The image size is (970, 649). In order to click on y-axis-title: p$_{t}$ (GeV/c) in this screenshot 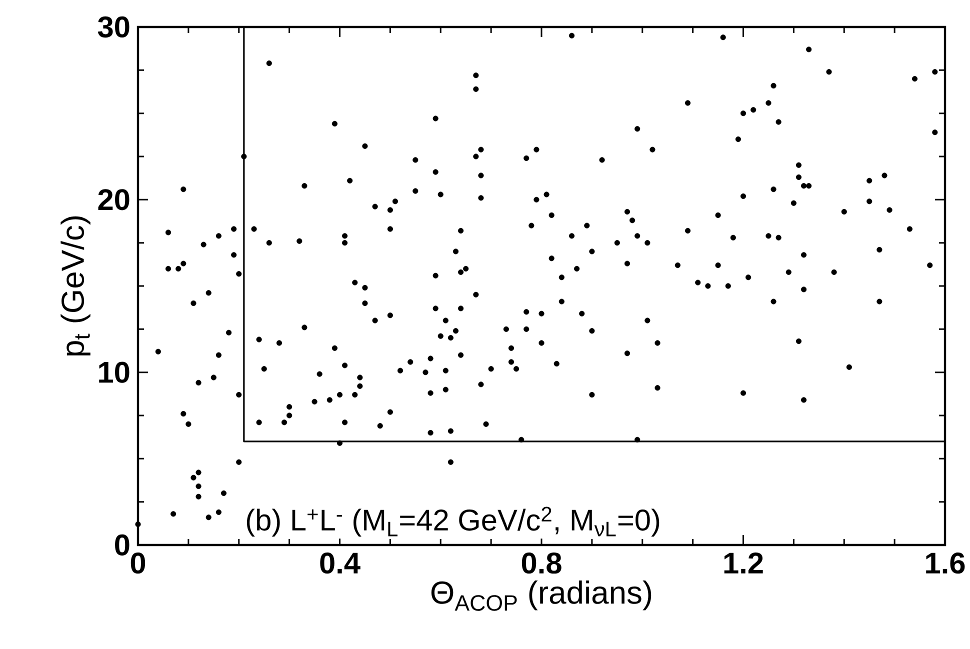, I will do `click(75, 286)`.